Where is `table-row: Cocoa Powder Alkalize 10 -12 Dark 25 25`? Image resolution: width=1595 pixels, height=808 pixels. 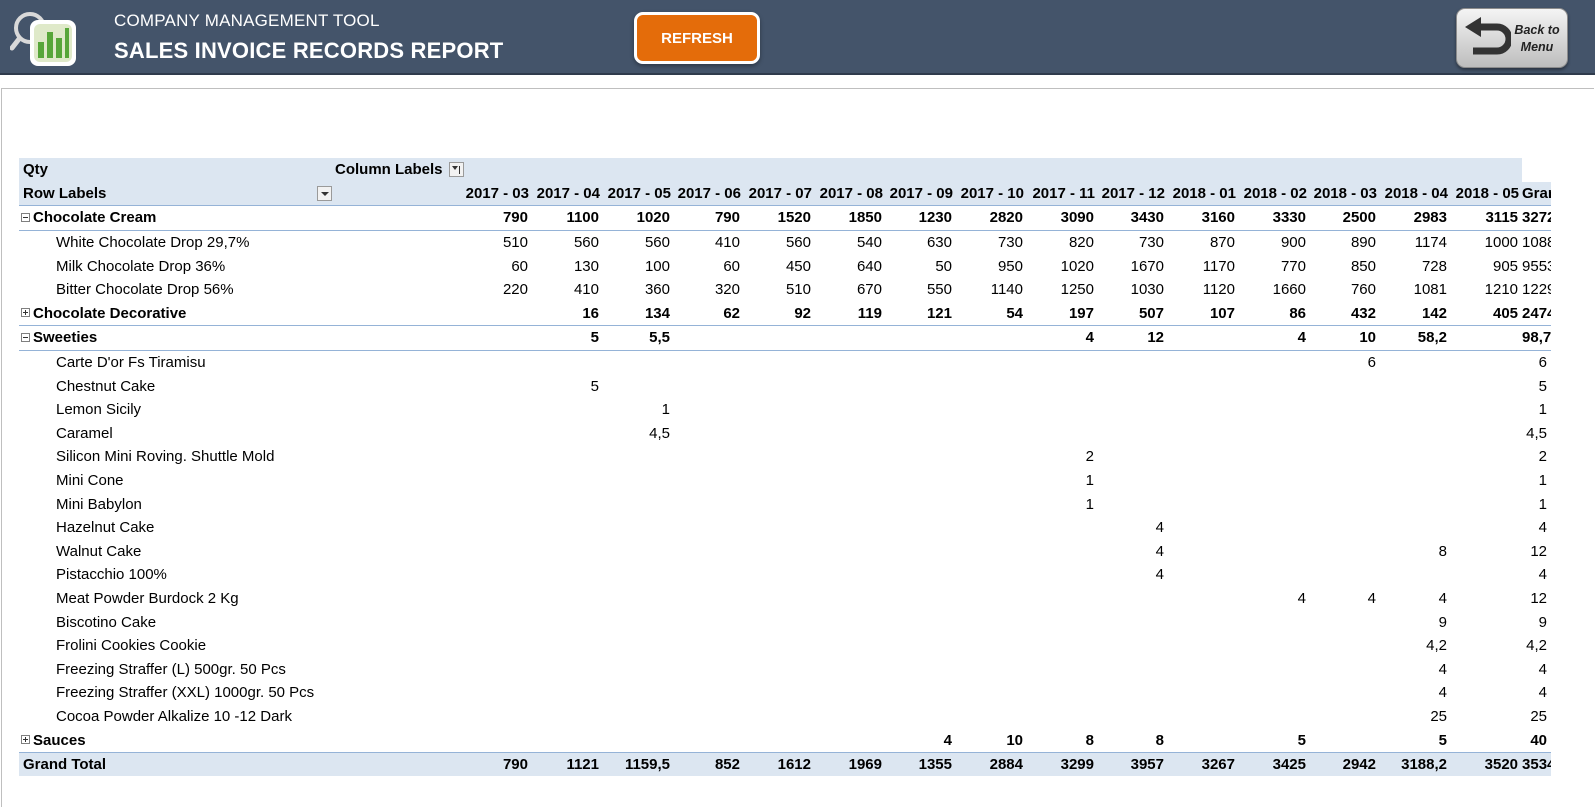
table-row: Cocoa Powder Alkalize 10 -12 Dark 25 25 is located at coordinates (785, 717).